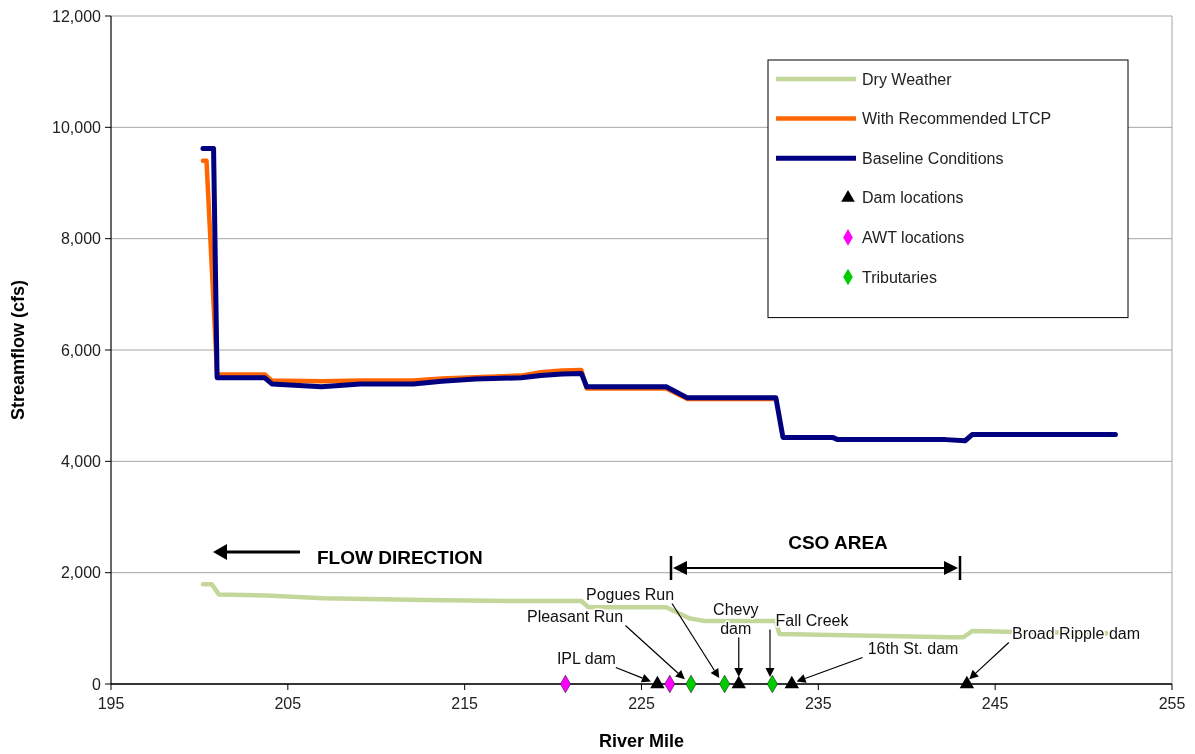 The width and height of the screenshot is (1195, 754). What do you see at coordinates (18, 350) in the screenshot?
I see `y-axis-title: Streamflow (cfs)` at bounding box center [18, 350].